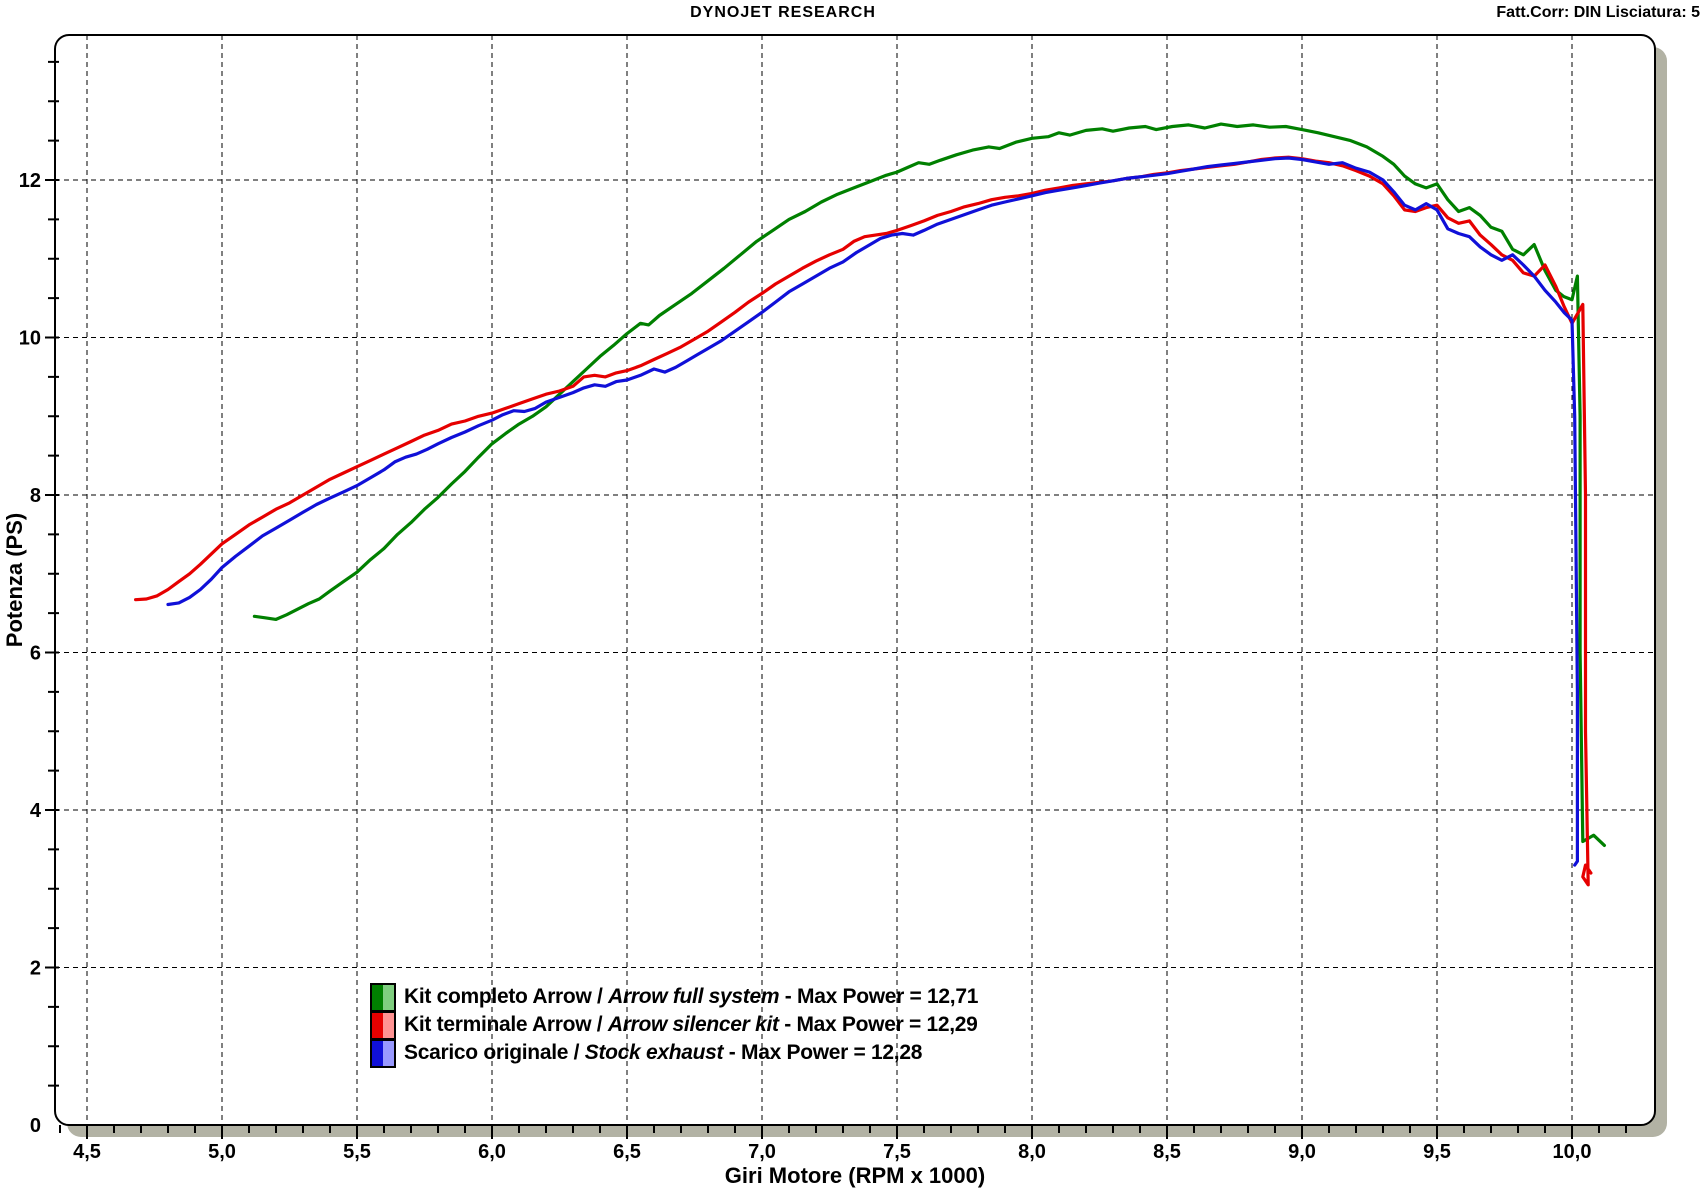 The image size is (1706, 1192). Describe the element at coordinates (783, 12) in the screenshot. I see `page-title: DYNOJET RESEARCH` at that location.